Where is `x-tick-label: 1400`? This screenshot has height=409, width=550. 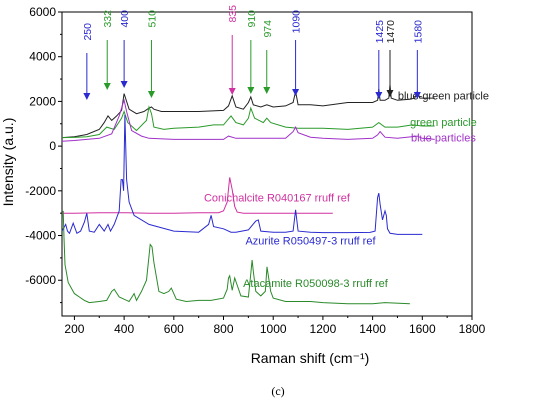
x-tick-label: 1400 is located at coordinates (372, 329).